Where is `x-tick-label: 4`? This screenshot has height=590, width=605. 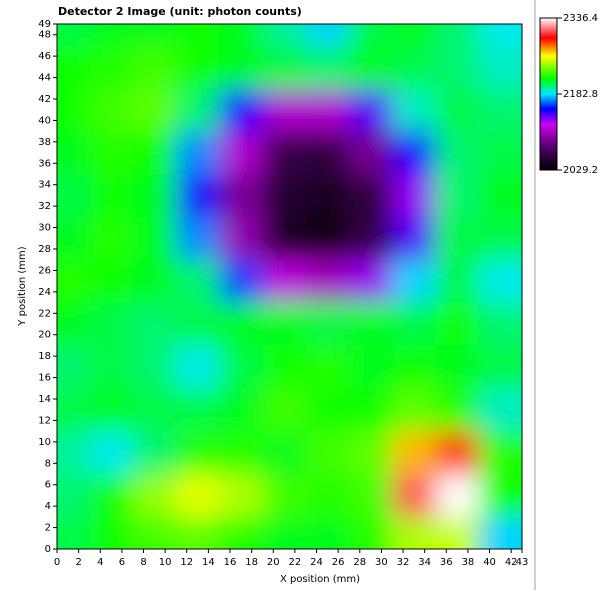 x-tick-label: 4 is located at coordinates (100, 562).